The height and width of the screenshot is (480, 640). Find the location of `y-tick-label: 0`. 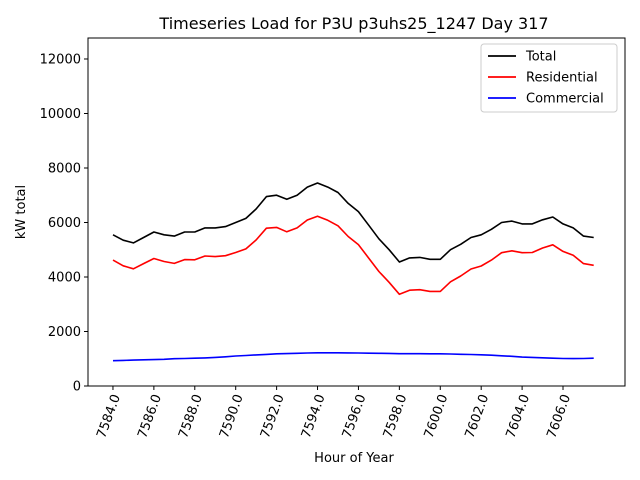

y-tick-label: 0 is located at coordinates (77, 387).